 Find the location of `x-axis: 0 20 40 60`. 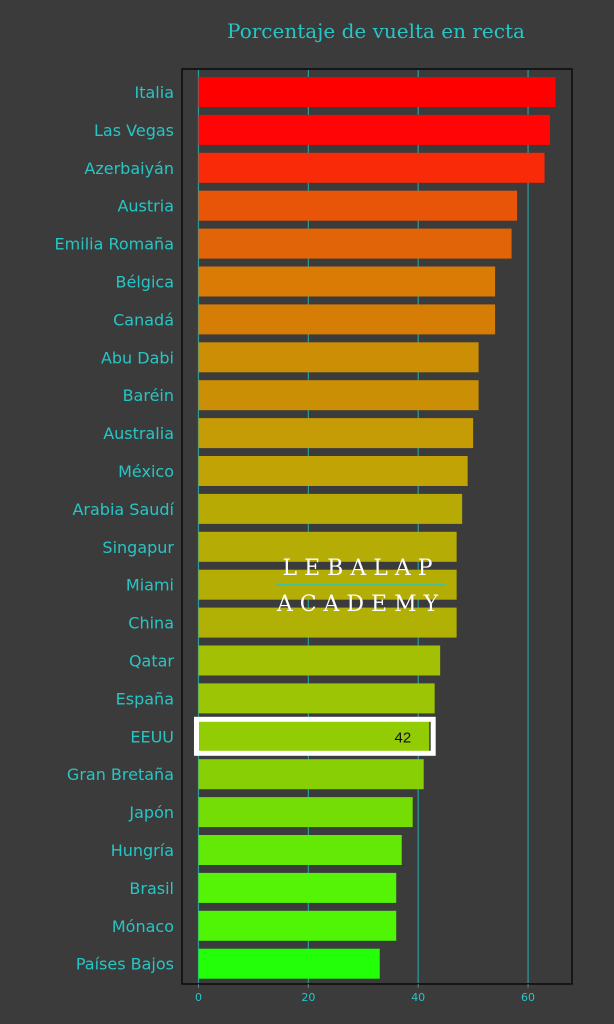

x-axis: 0 20 40 60 is located at coordinates (365, 994).